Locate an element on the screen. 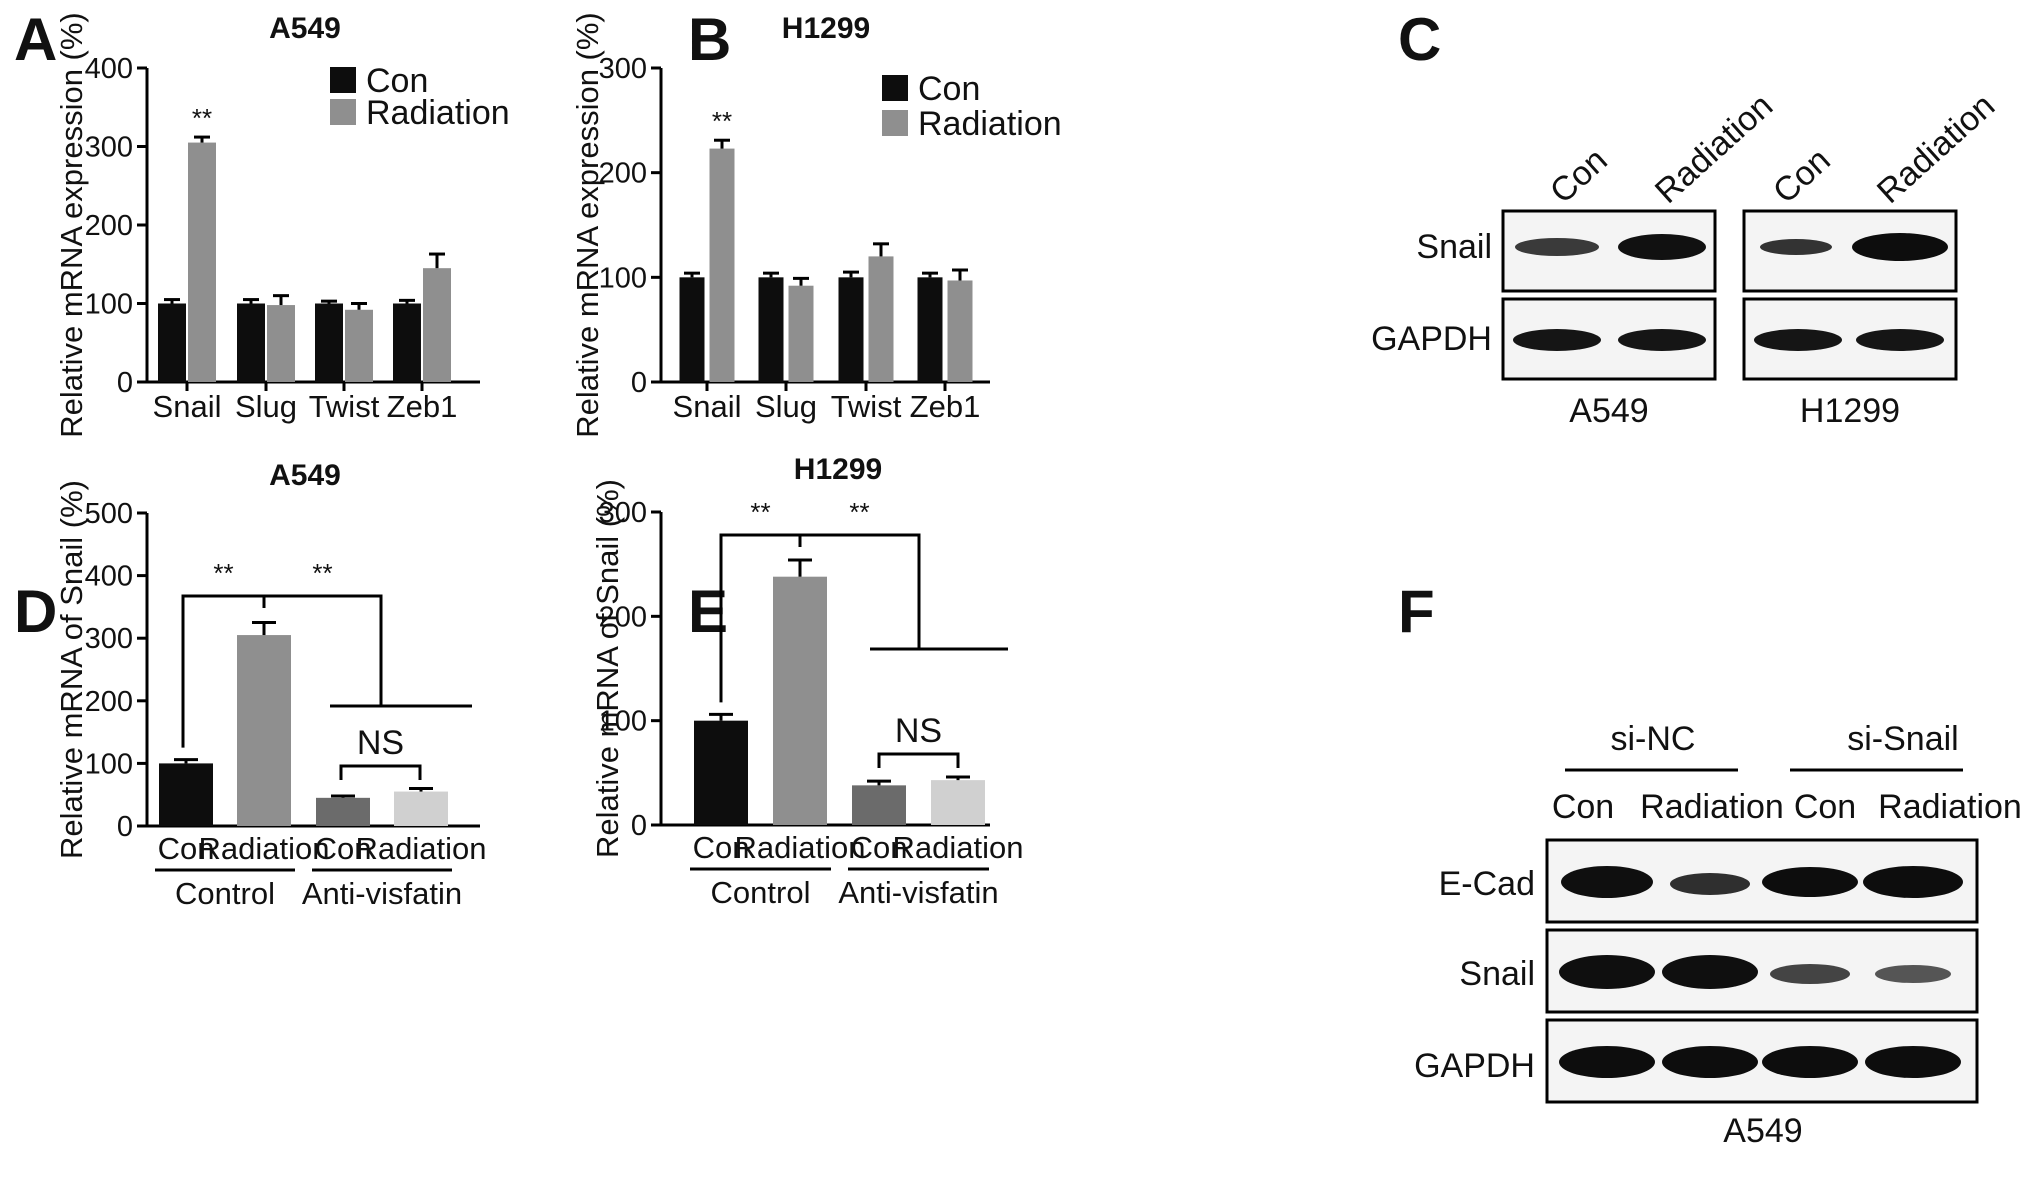  blot-f-lane-label-2: Radiation is located at coordinates (1712, 807).